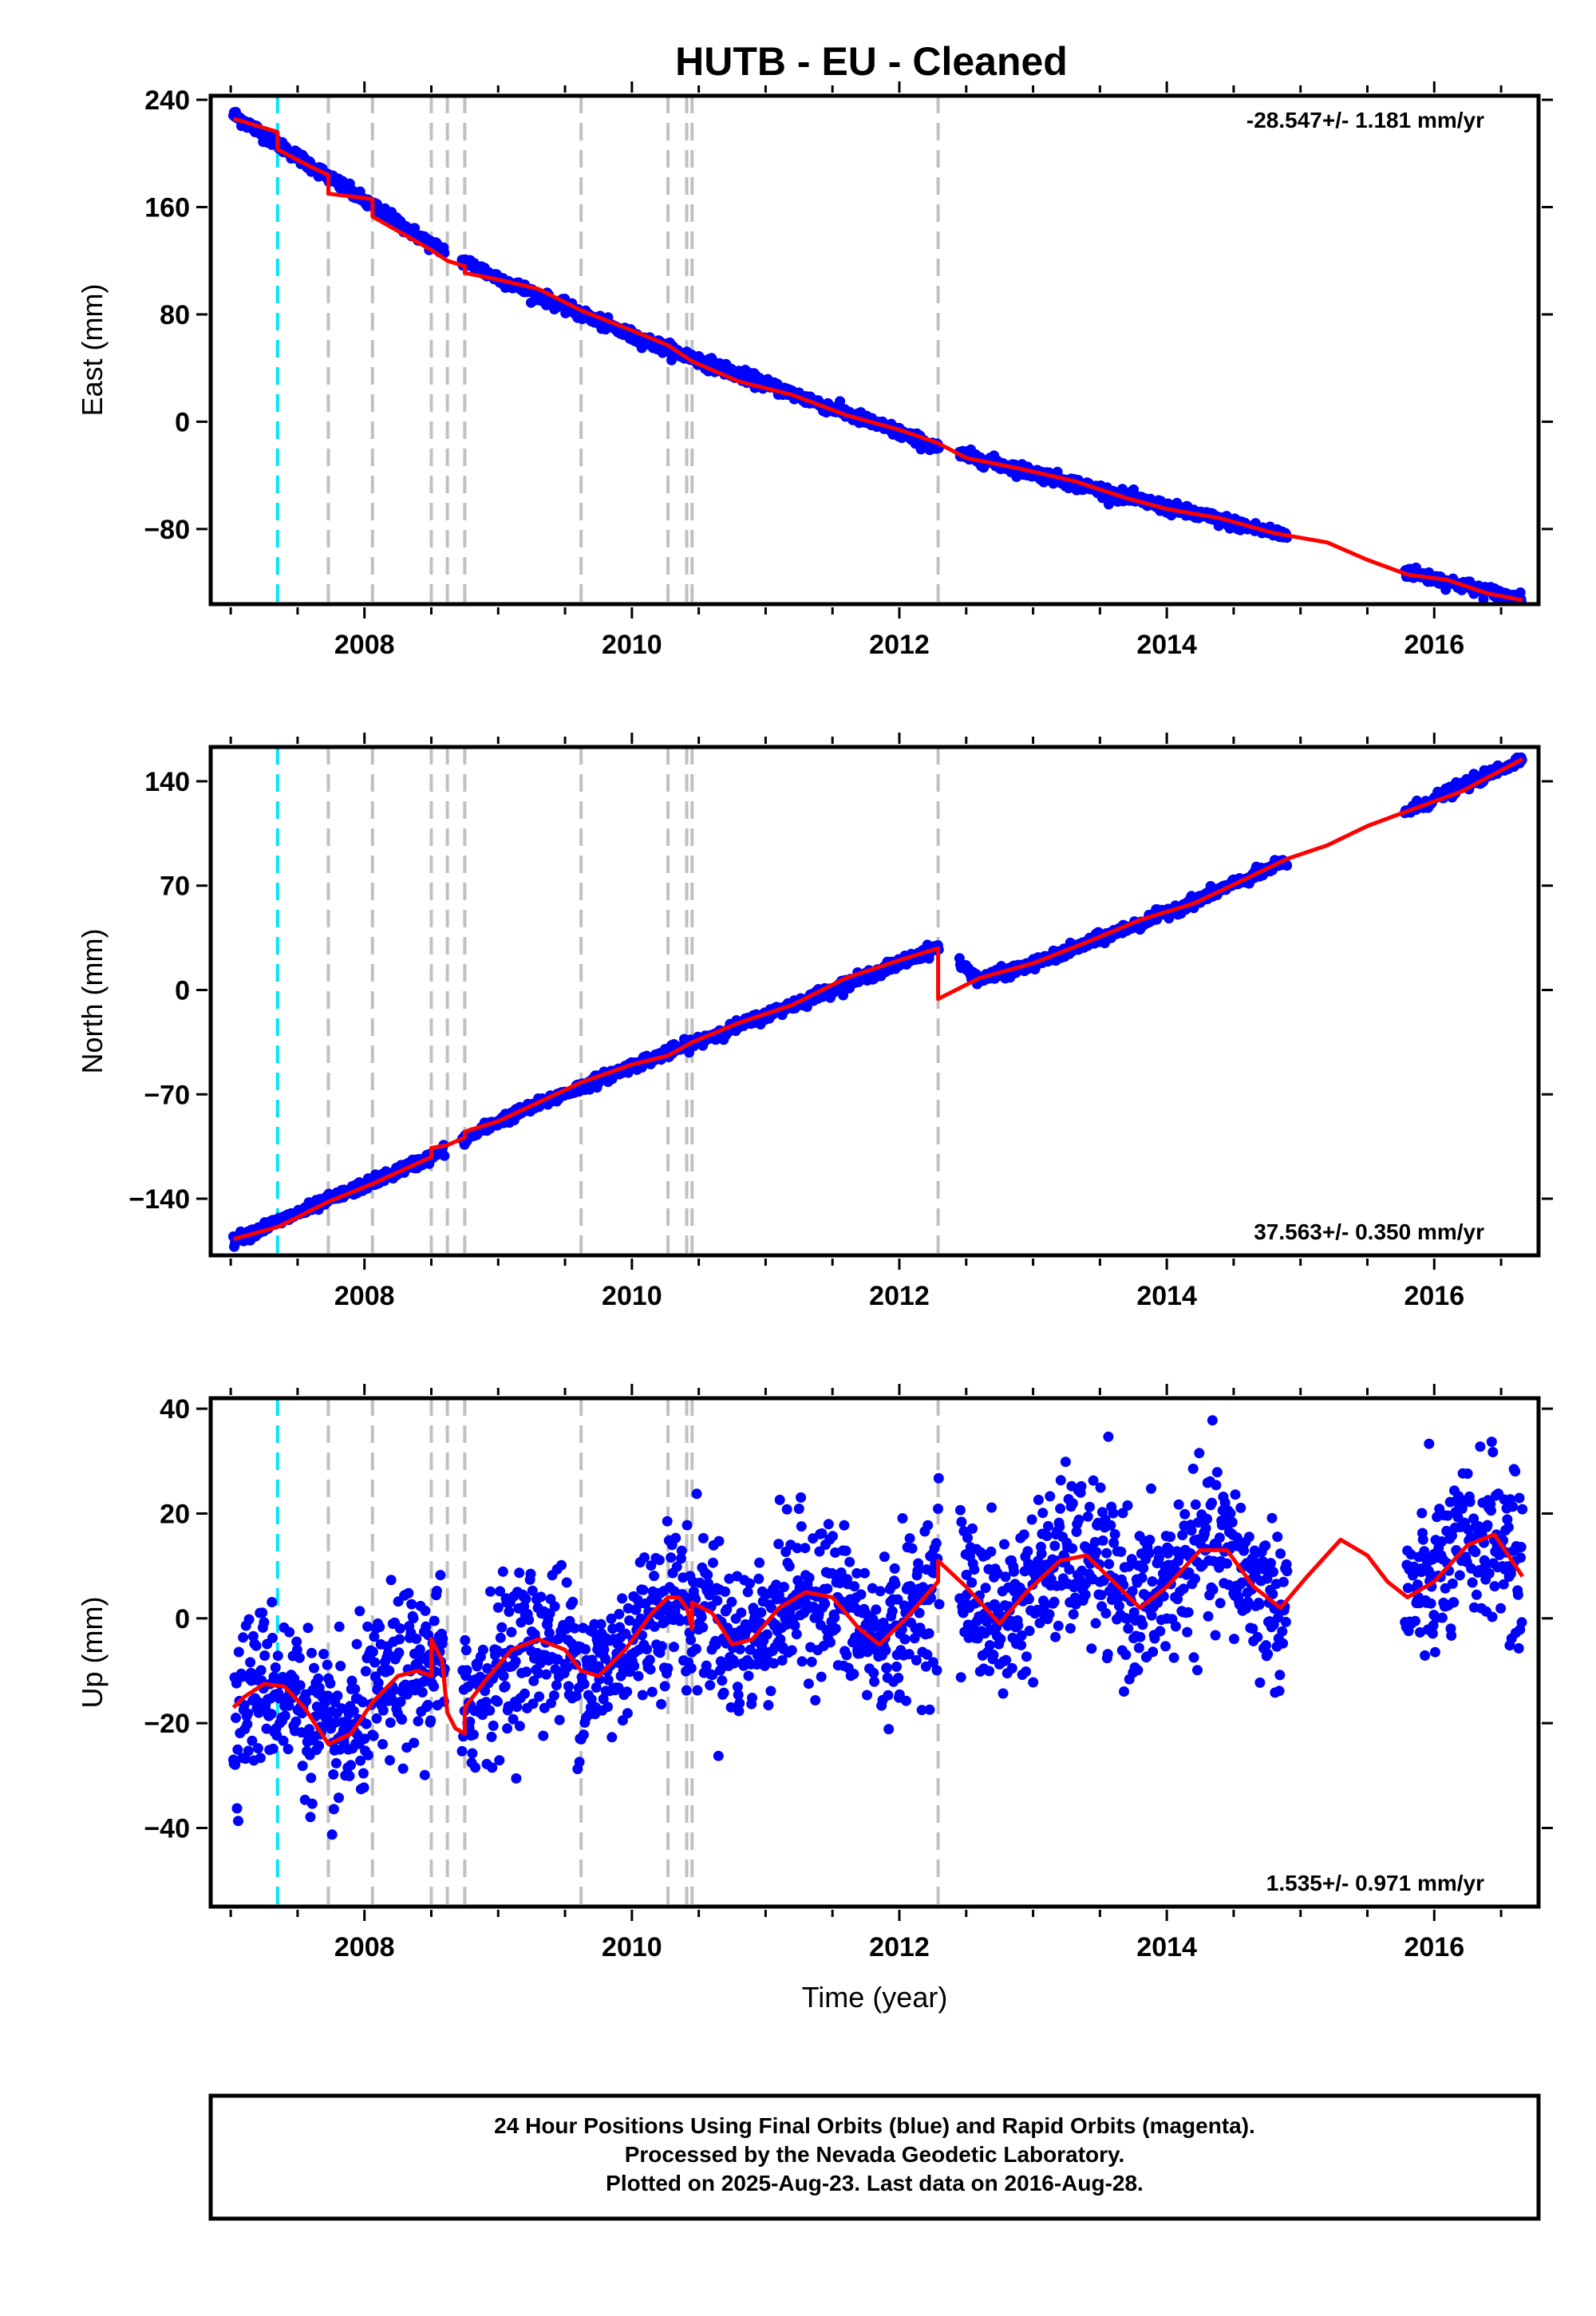  What do you see at coordinates (1365, 120) in the screenshot?
I see `rate-annotation: -28.547+/- 1.181 mm/yr` at bounding box center [1365, 120].